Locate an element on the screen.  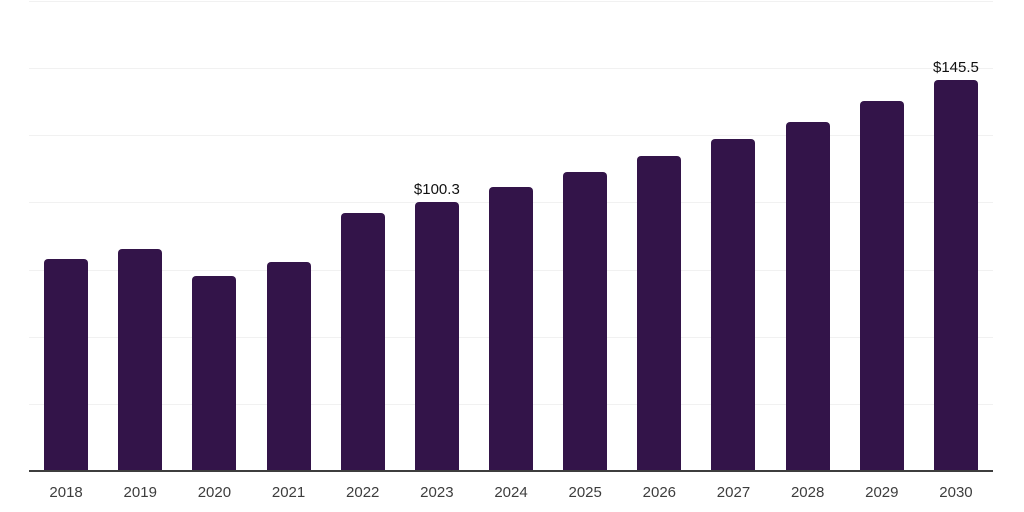
bar-slot-2028 is located at coordinates (808, 236).